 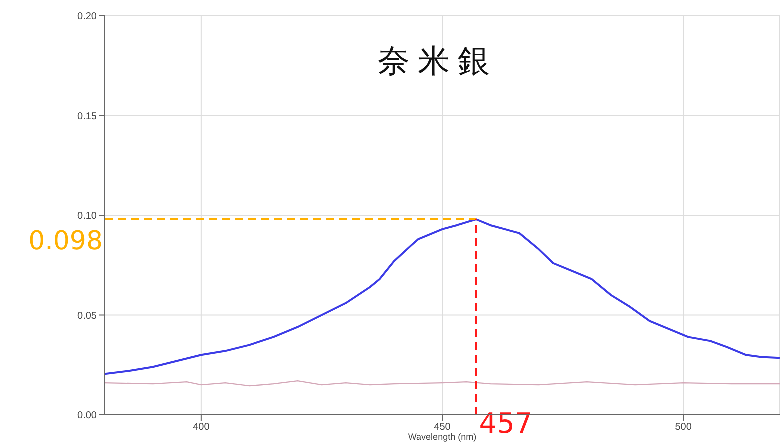 I want to click on x-tick-label: 500, so click(x=683, y=428).